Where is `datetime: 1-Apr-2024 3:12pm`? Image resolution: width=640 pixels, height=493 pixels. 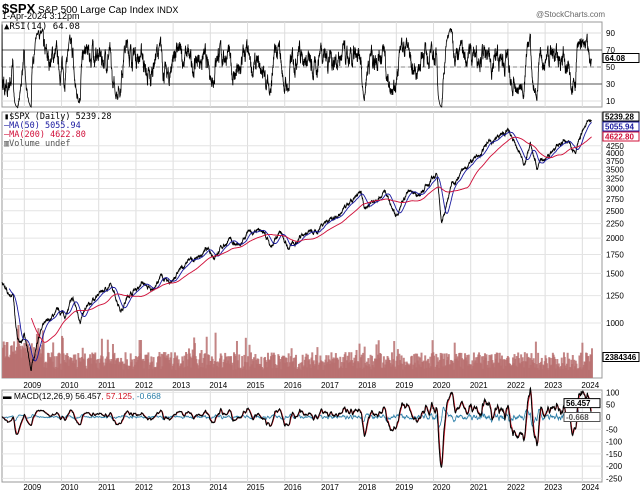 datetime: 1-Apr-2024 3:12pm is located at coordinates (41, 16).